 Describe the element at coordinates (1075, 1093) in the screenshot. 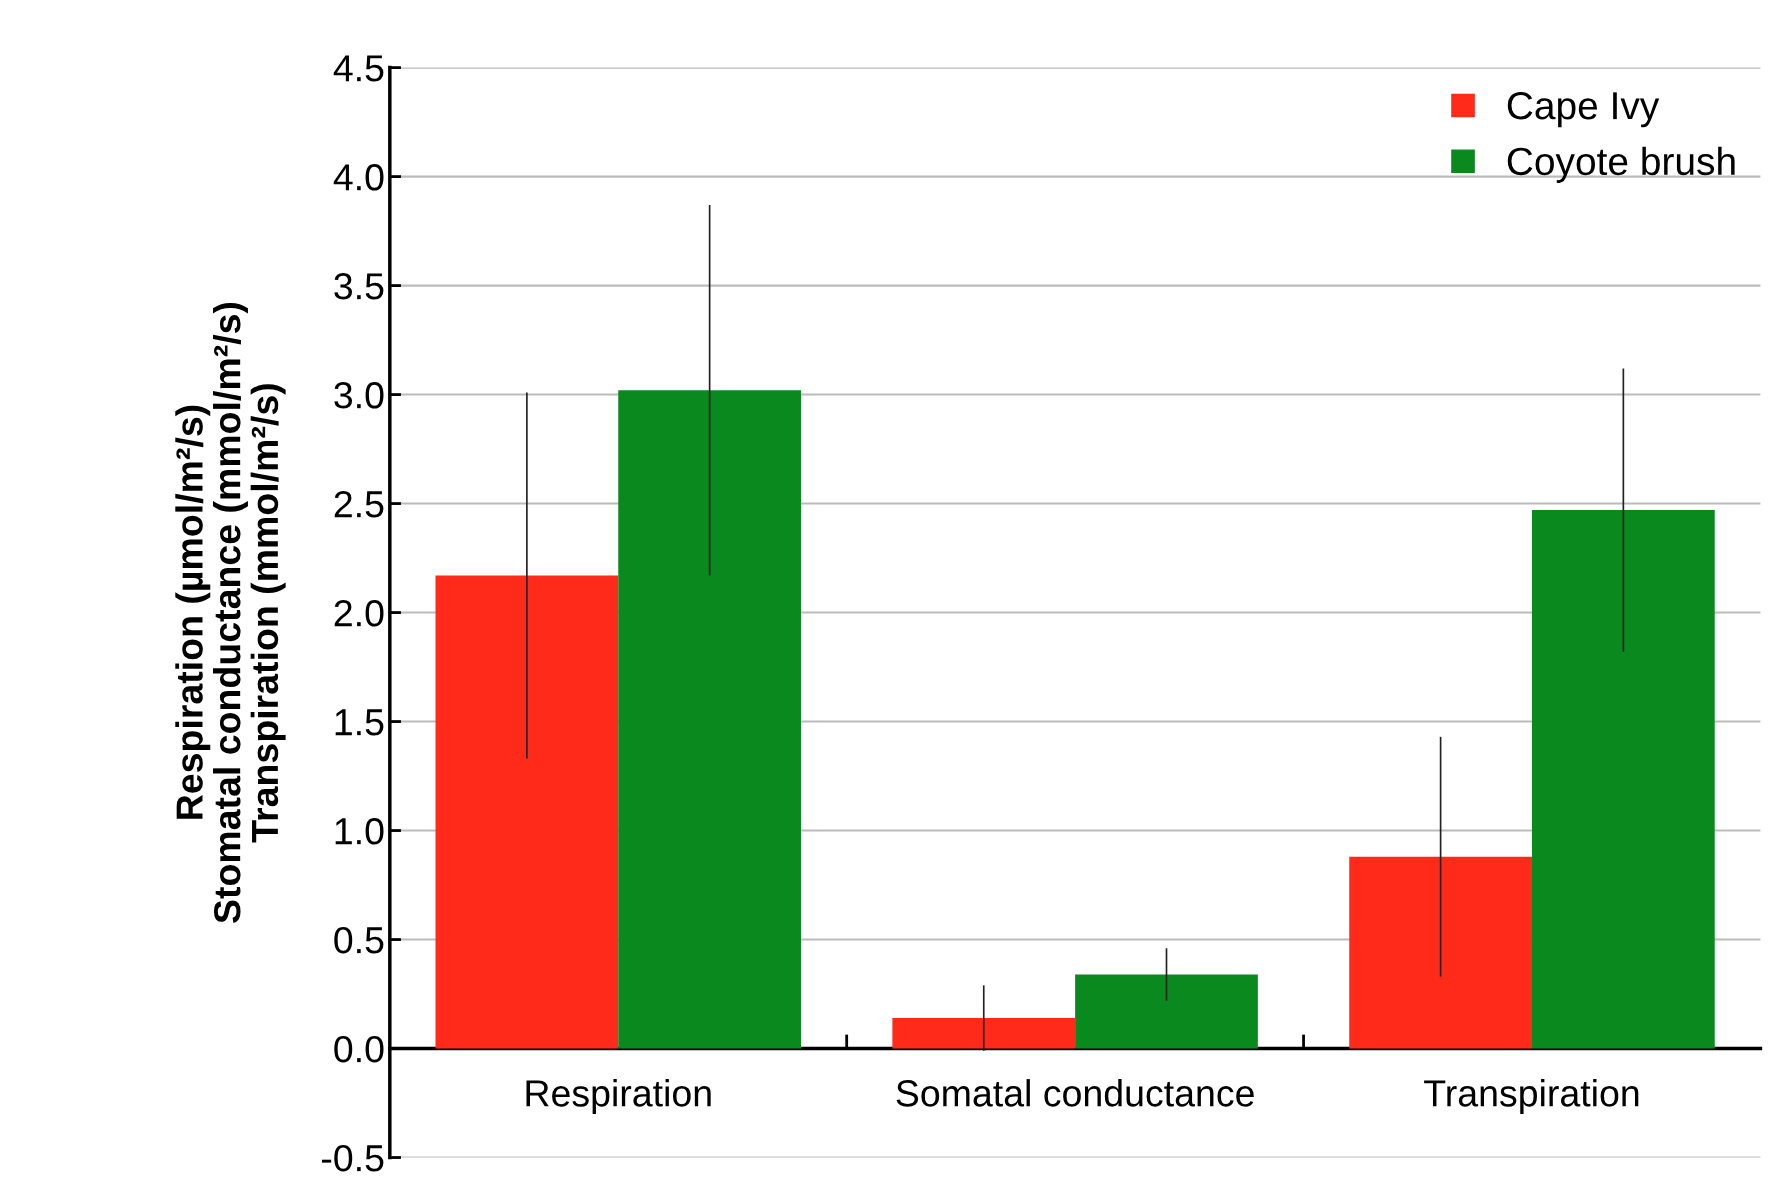

I see `x-tick-label: Somatal conductance` at that location.